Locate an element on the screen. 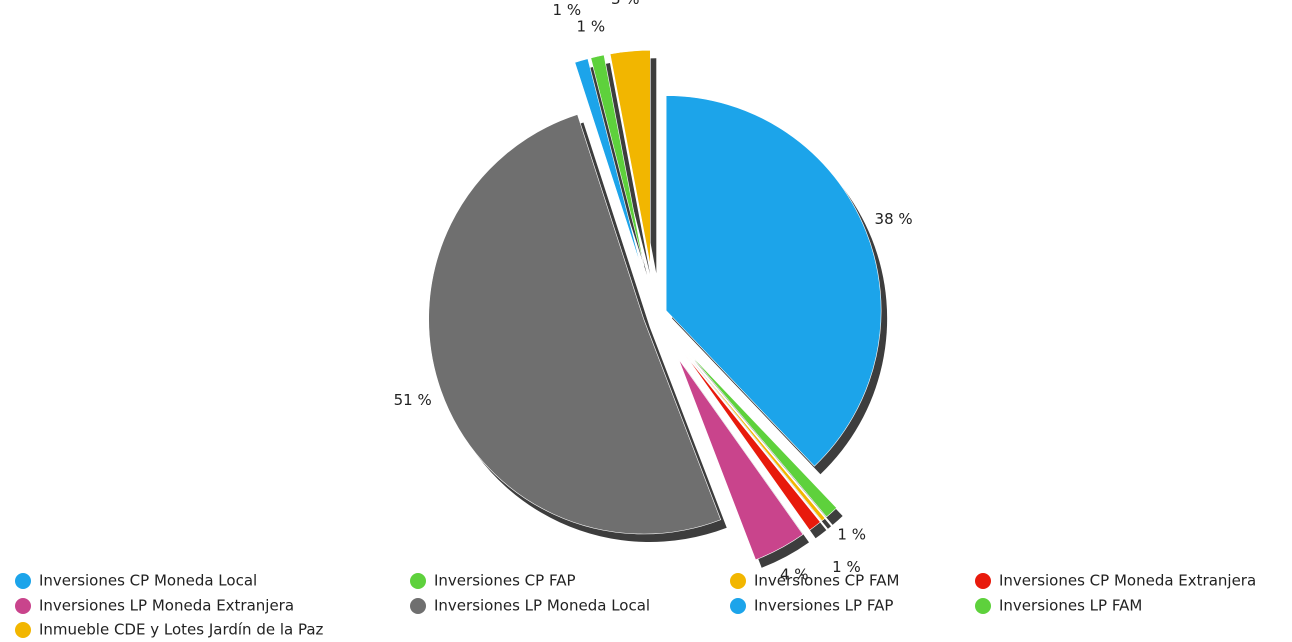 The height and width of the screenshot is (642, 1292). legend-label: Inversiones LP FAM is located at coordinates (1070, 606).